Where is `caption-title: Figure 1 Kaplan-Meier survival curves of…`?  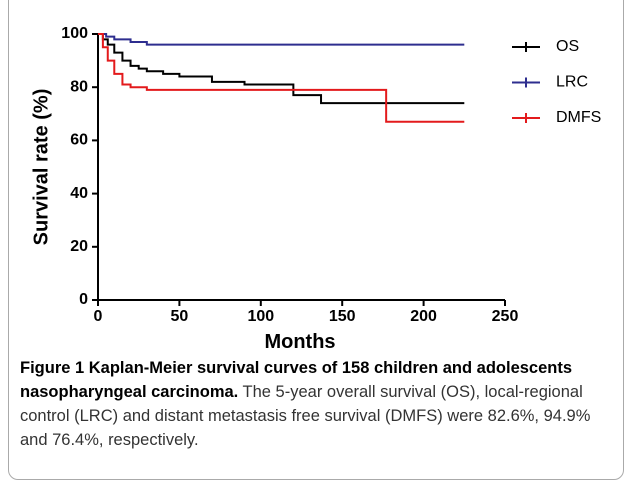
caption-title: Figure 1 Kaplan-Meier survival curves of… is located at coordinates (296, 380).